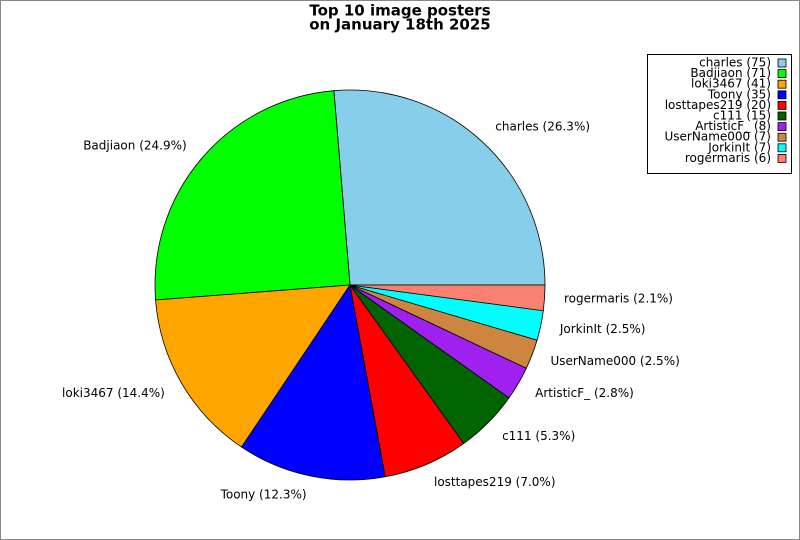  I want to click on legend-label: loki3467 (41), so click(731, 84).